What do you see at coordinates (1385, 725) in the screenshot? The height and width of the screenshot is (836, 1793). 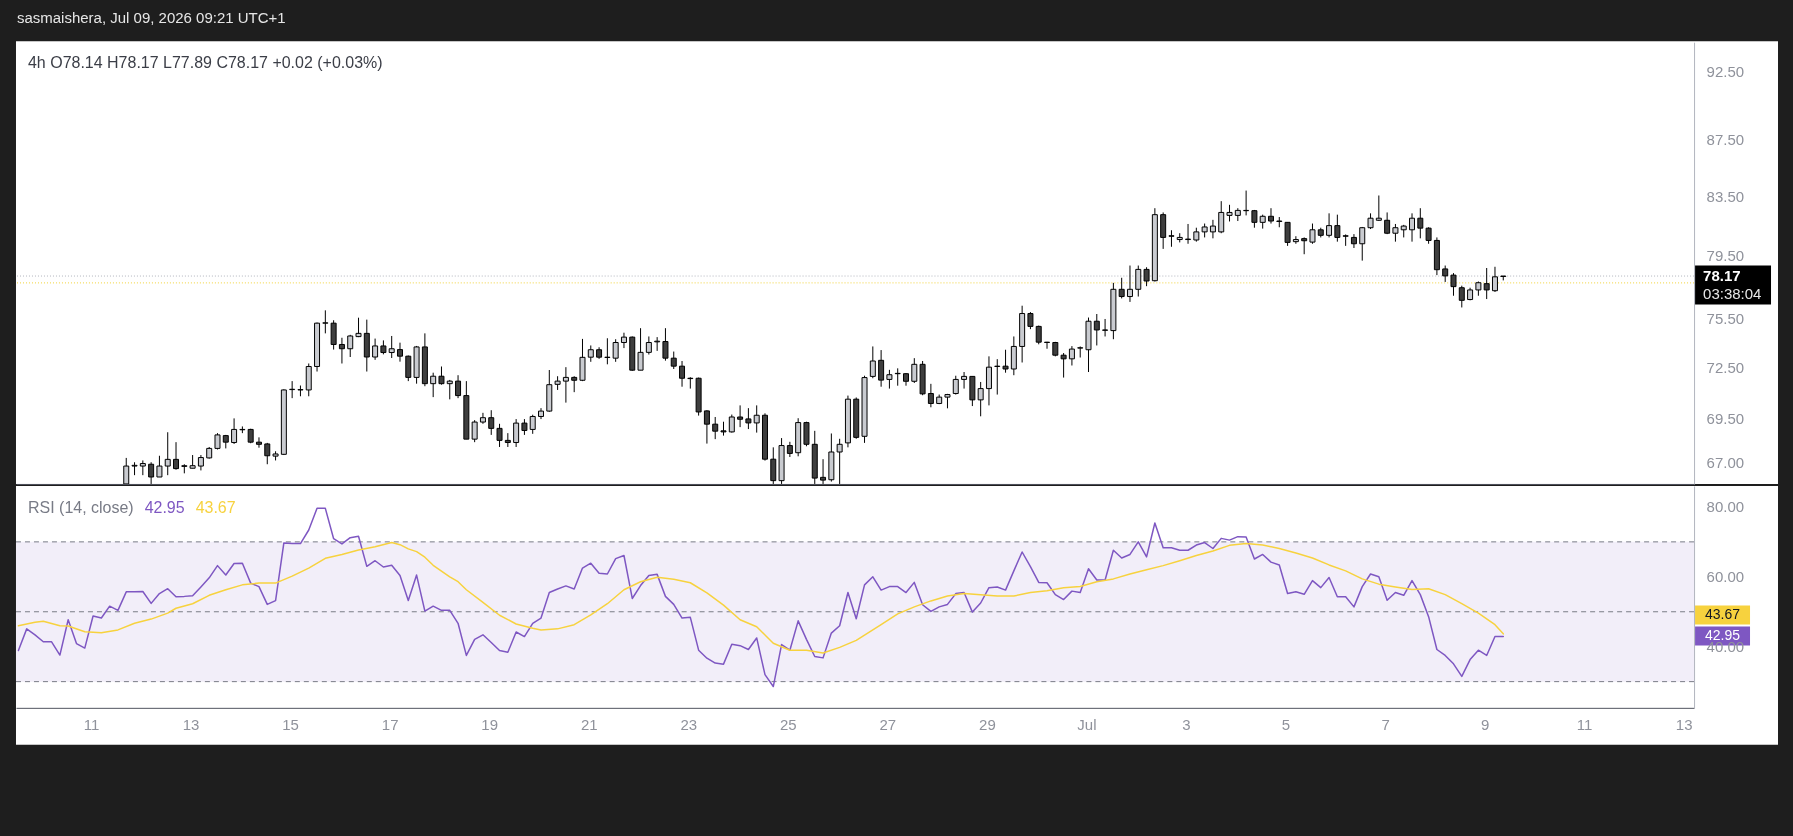 I see `x-tick-label: 7` at bounding box center [1385, 725].